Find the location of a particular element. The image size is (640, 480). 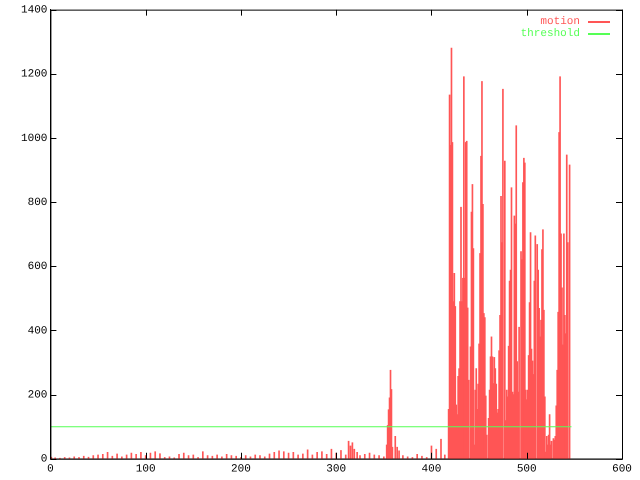

x-tick-label: 100 is located at coordinates (146, 469).